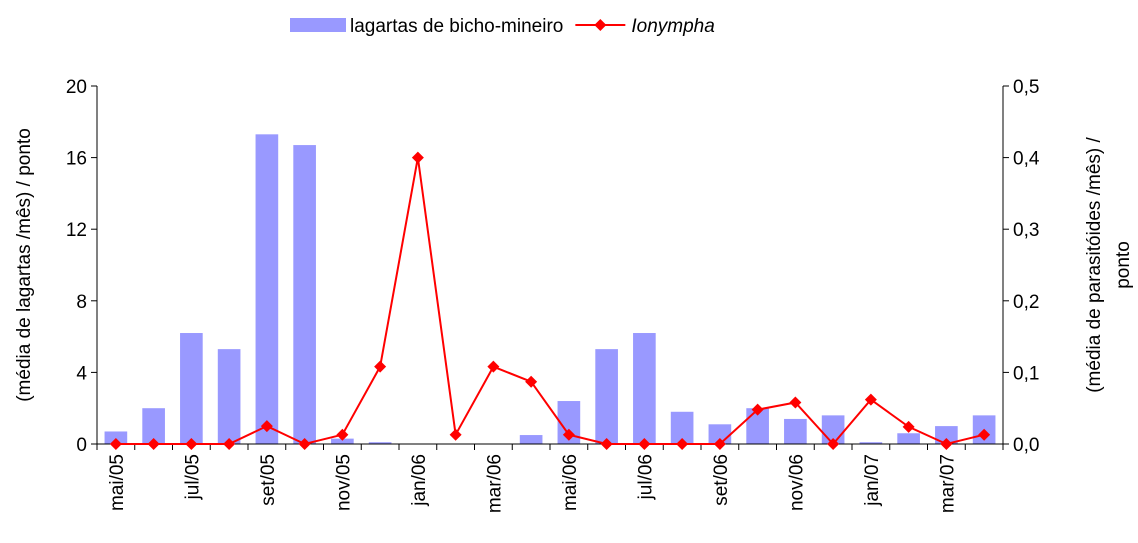  I want to click on legend: lagartas de bicho-mineiro Ionympha, so click(502, 26).